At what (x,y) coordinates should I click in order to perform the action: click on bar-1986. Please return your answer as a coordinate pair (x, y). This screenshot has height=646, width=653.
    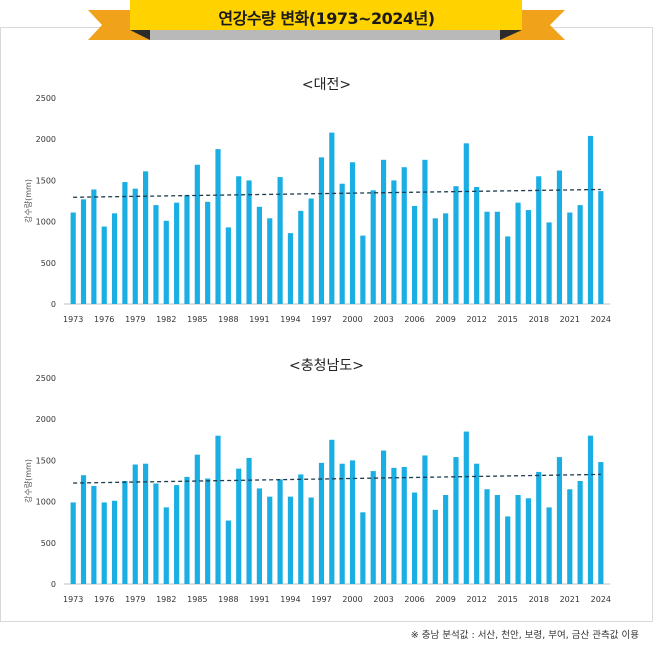
    Looking at the image, I should click on (208, 252).